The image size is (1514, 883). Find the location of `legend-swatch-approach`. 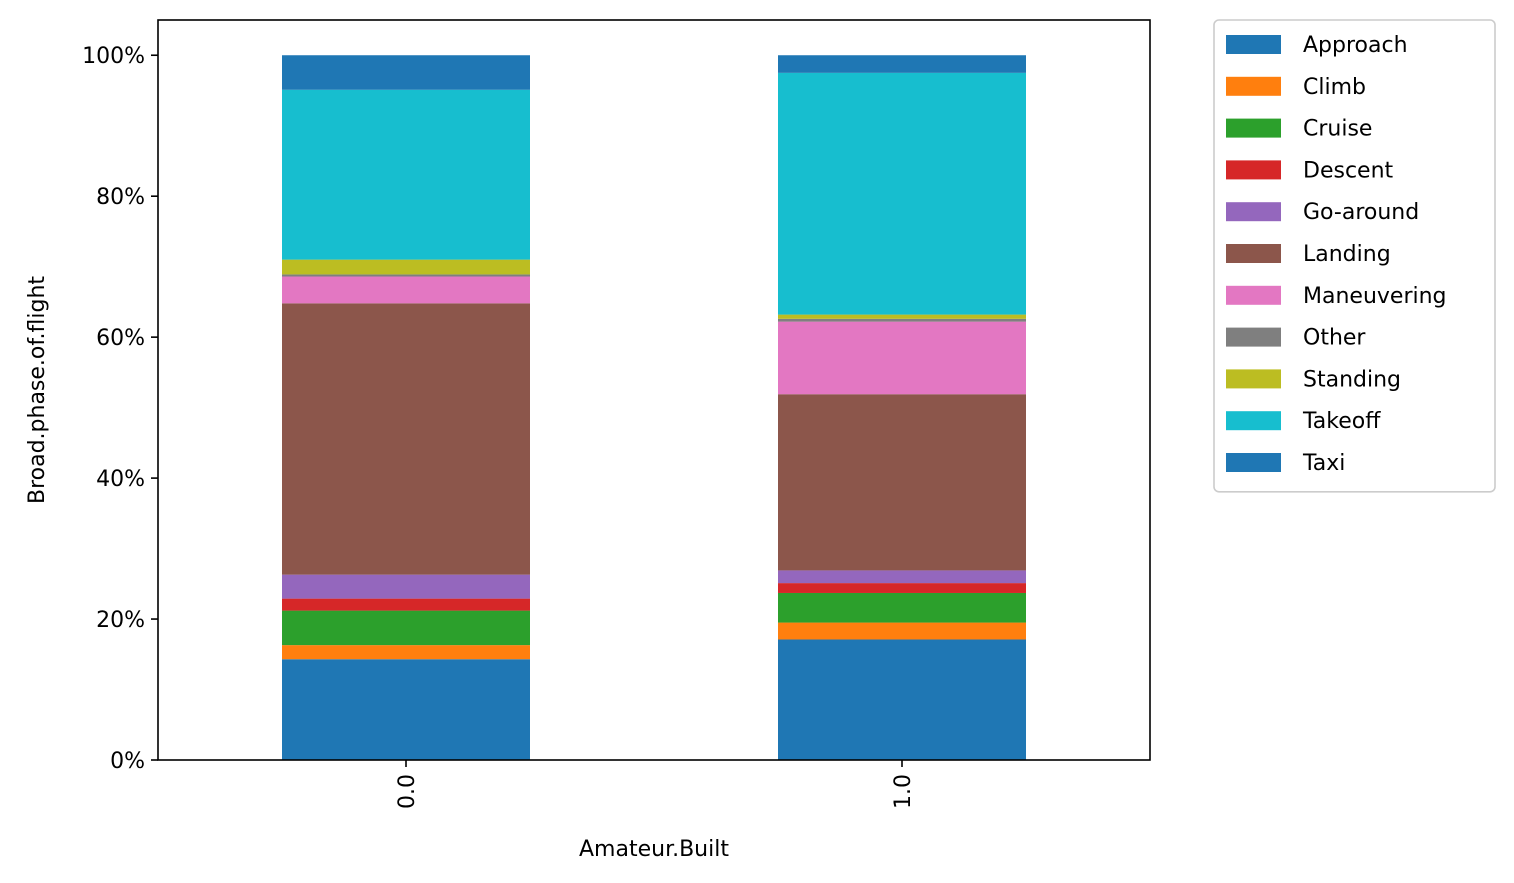

legend-swatch-approach is located at coordinates (1253, 44).